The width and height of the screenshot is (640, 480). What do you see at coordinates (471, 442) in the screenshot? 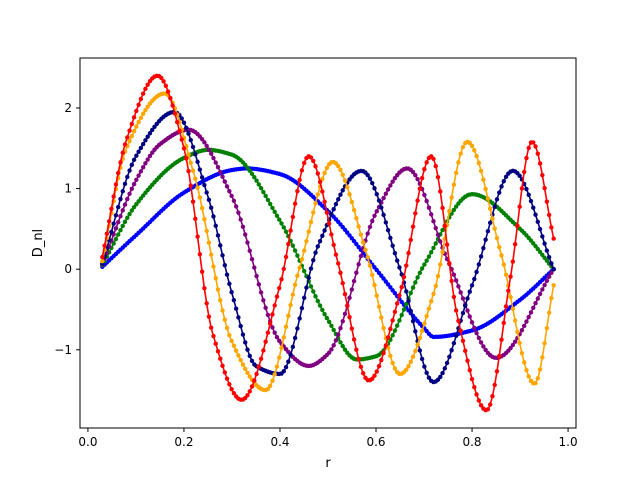
I see `x-tick-label: 0.8` at bounding box center [471, 442].